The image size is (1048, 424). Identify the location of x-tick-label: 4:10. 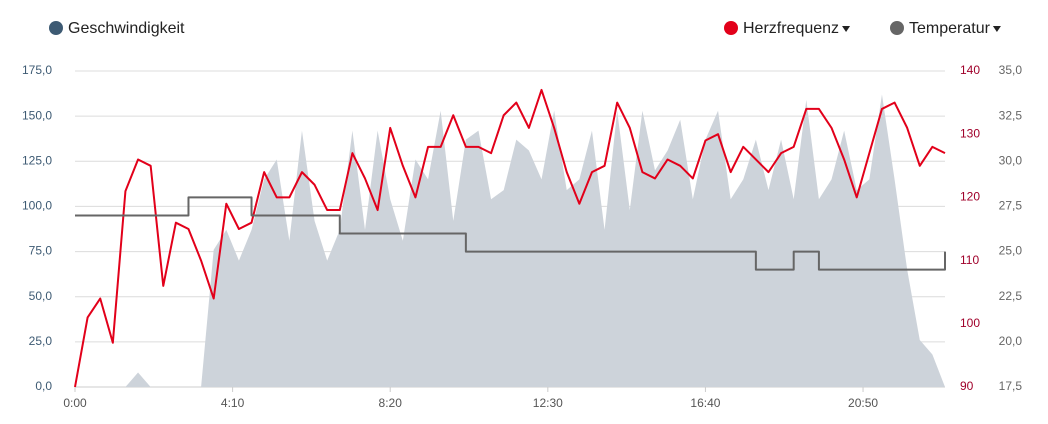
(233, 403).